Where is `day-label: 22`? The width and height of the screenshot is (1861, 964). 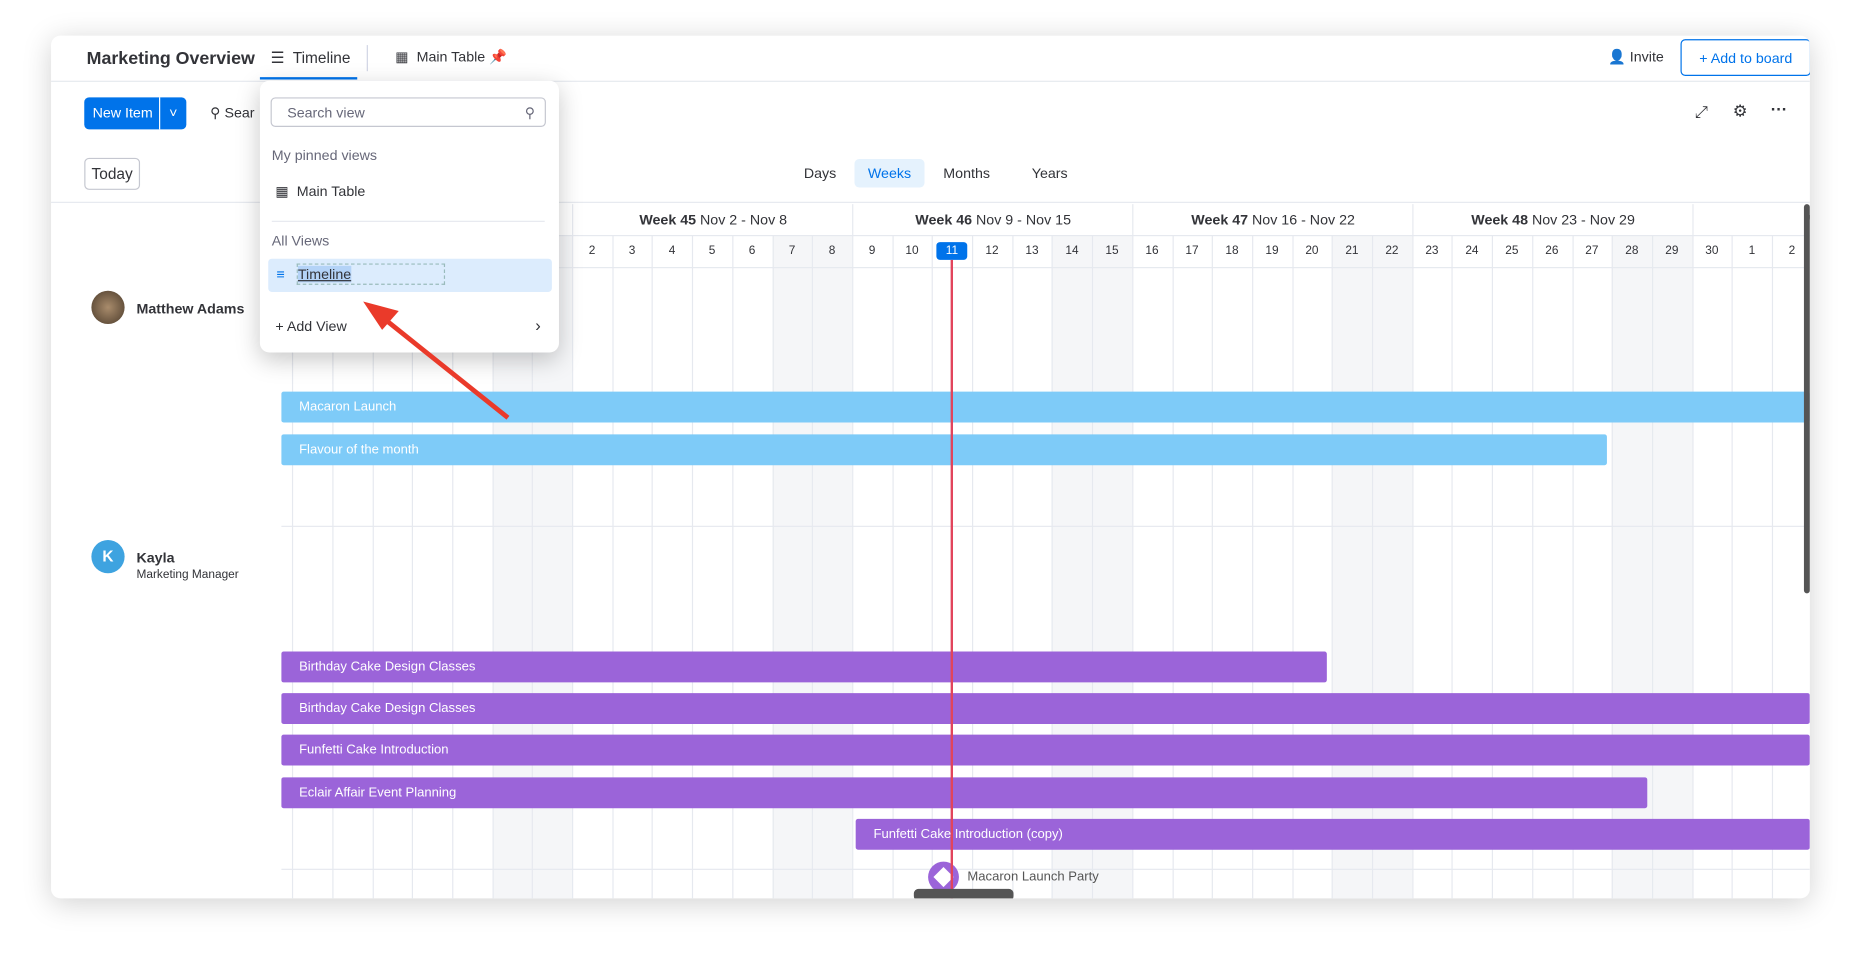
day-label: 22 is located at coordinates (1392, 251).